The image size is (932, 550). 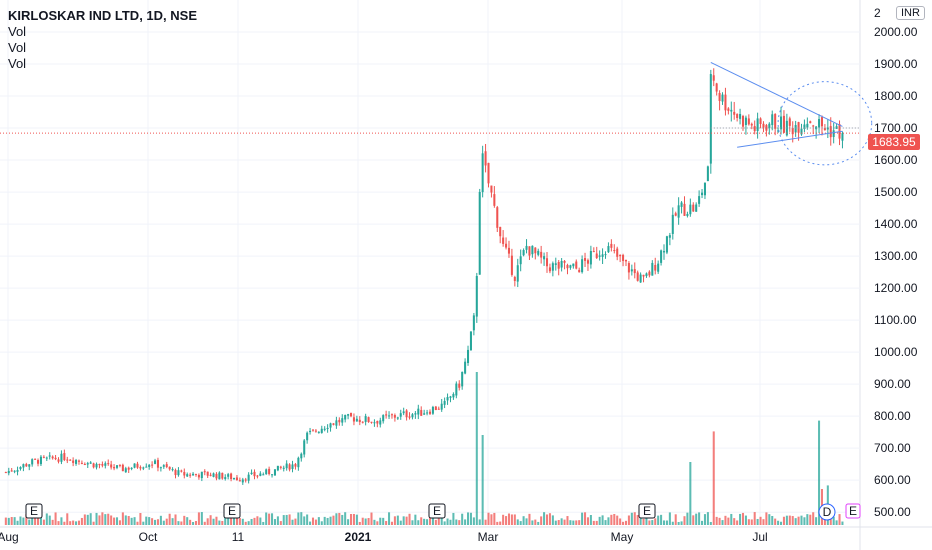 What do you see at coordinates (910, 13) in the screenshot?
I see `currency-badge: INR` at bounding box center [910, 13].